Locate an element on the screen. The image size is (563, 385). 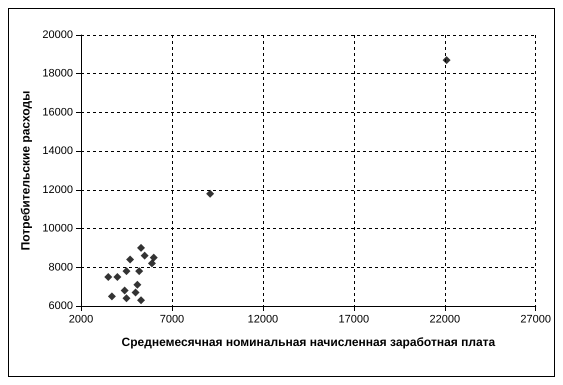
x-tick-label: 27000 is located at coordinates (536, 320).